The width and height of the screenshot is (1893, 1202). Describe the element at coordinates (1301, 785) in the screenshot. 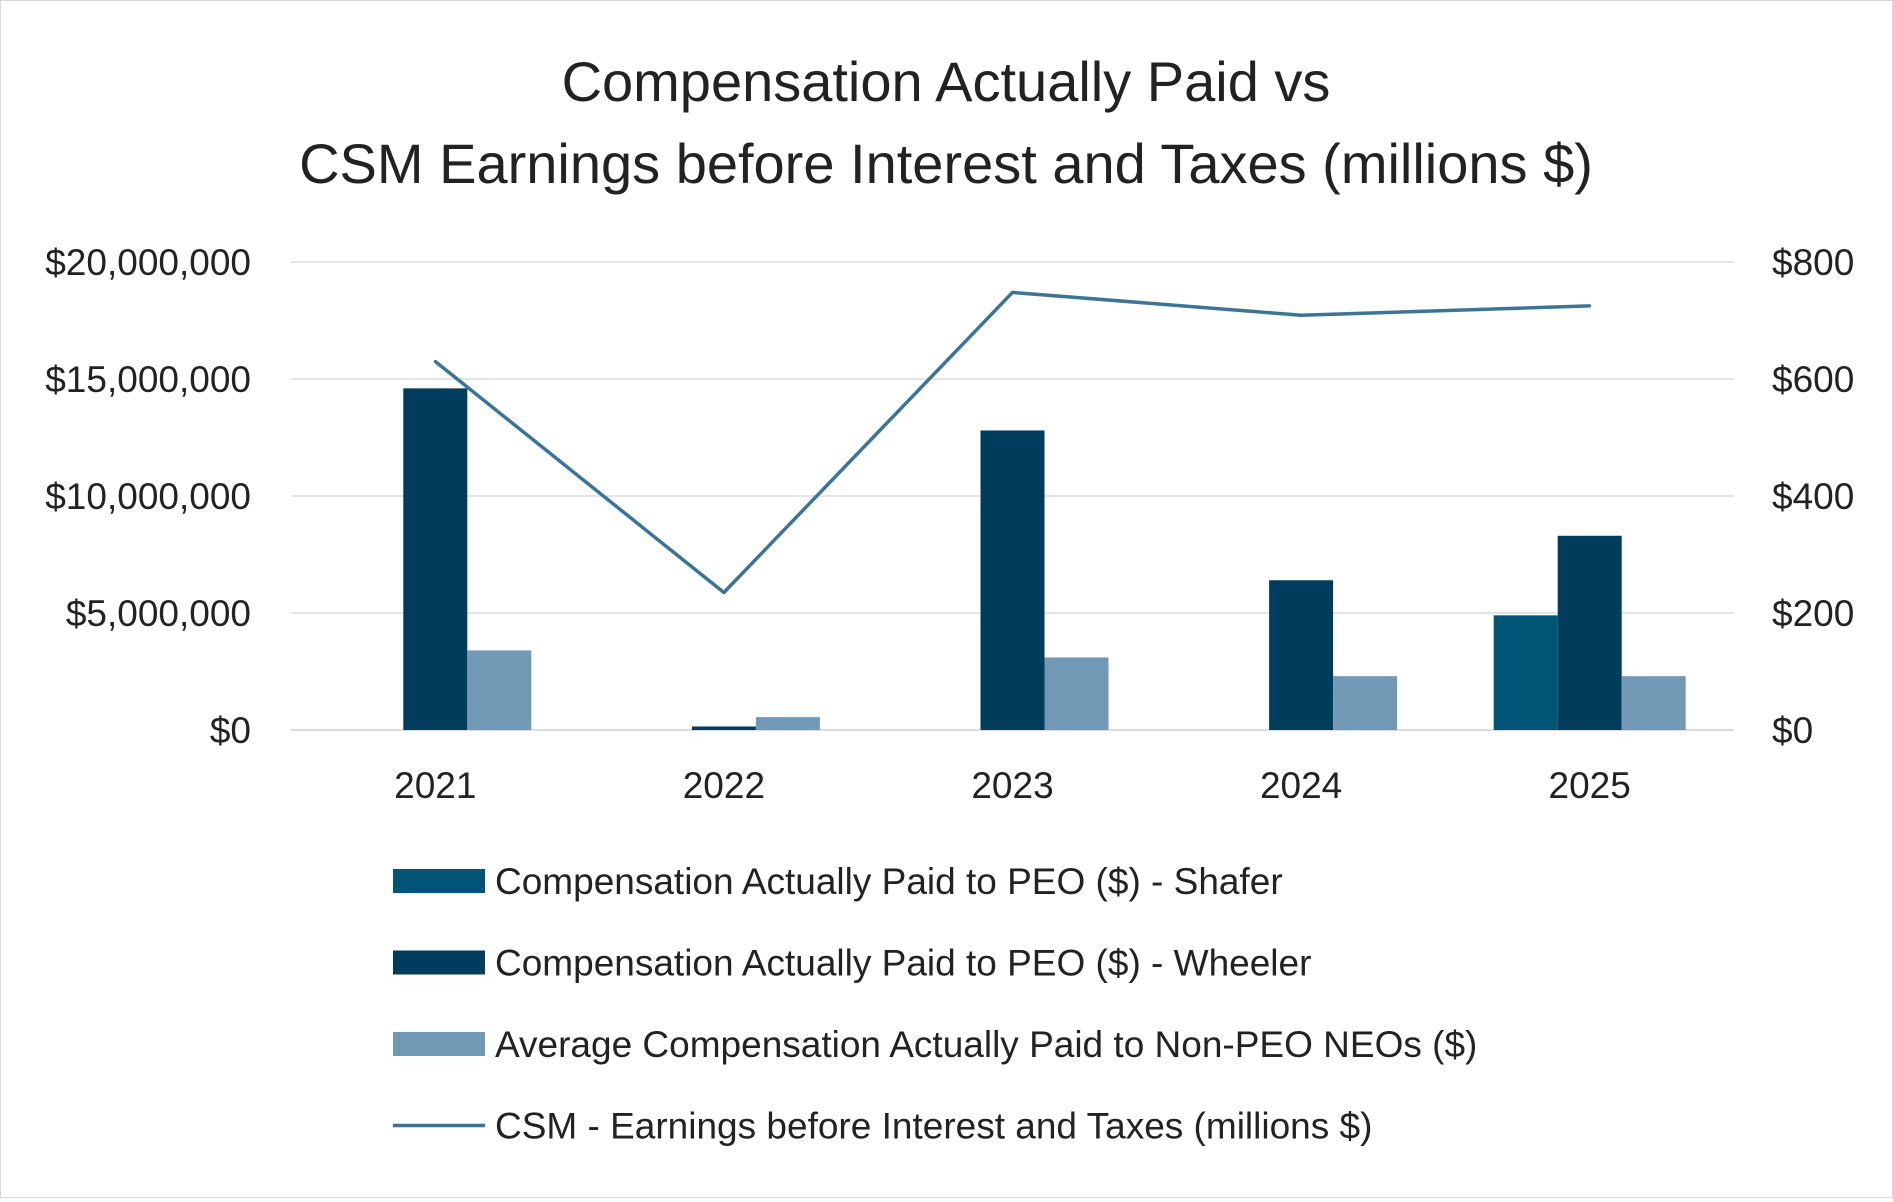

I see `x-axis-tick-label: 2024` at that location.